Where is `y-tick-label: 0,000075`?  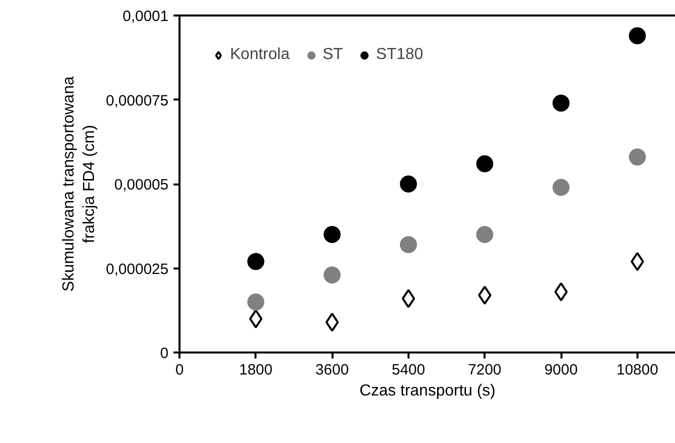
y-tick-label: 0,000075 is located at coordinates (137, 101).